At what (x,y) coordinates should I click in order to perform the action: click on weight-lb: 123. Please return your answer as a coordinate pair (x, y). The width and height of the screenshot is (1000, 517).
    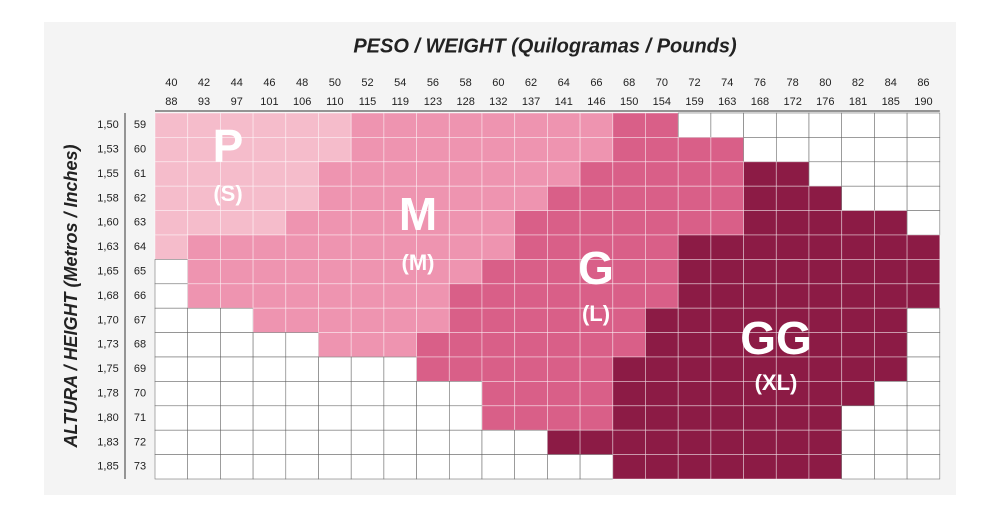
    Looking at the image, I should click on (433, 102).